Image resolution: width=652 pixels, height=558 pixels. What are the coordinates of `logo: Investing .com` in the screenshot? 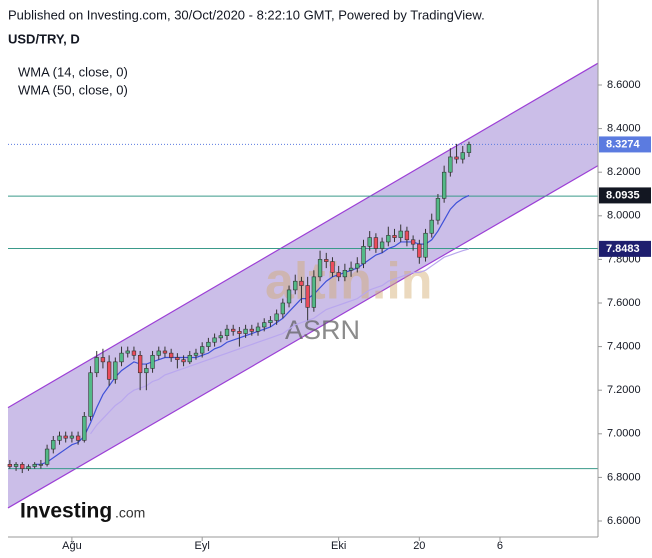 It's located at (82, 511).